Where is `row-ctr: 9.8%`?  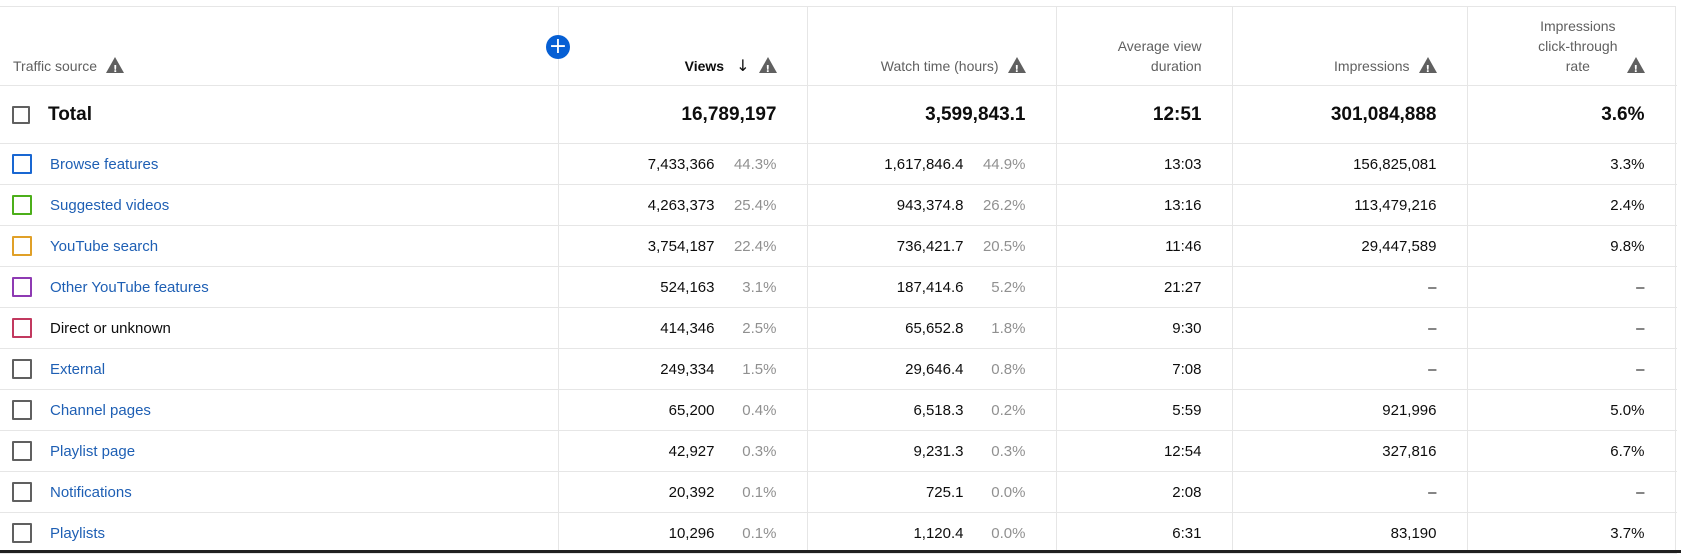
row-ctr: 9.8% is located at coordinates (1570, 246).